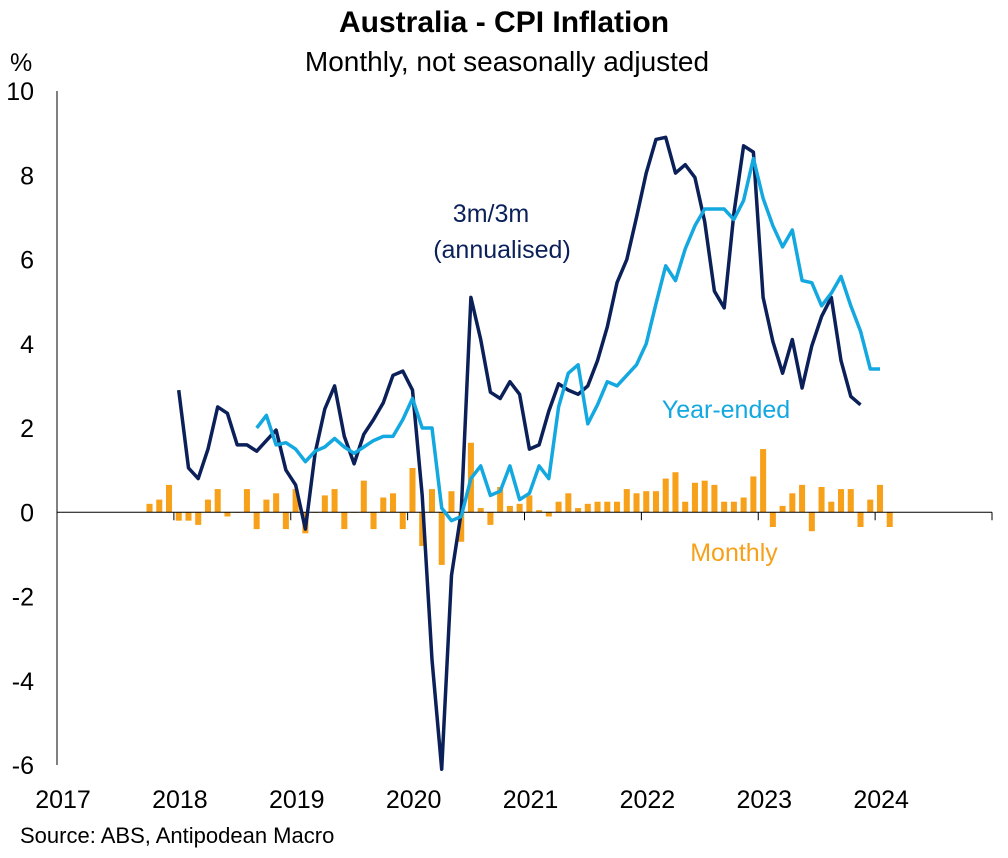 This screenshot has width=1008, height=858. I want to click on y-tick-label: -2, so click(23, 598).